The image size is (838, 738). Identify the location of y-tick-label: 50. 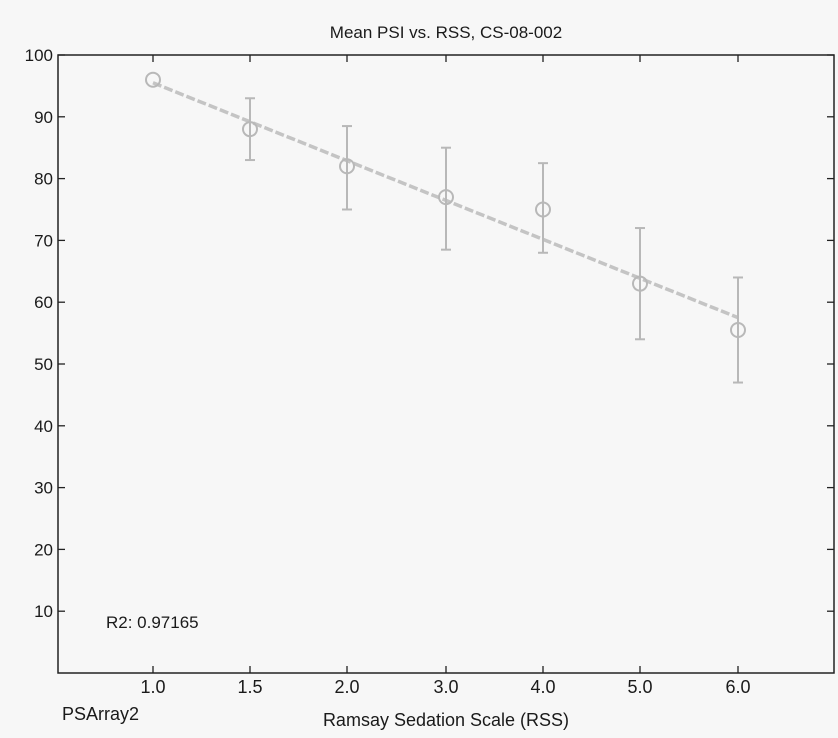
(43, 364).